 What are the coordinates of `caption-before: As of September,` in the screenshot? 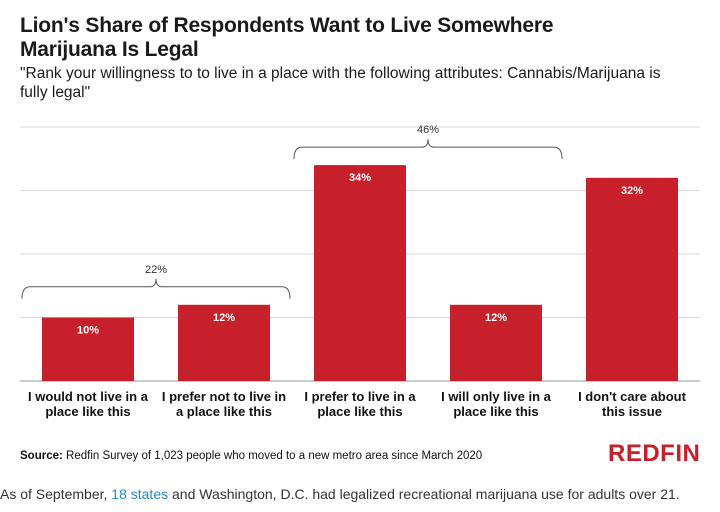 It's located at (56, 494).